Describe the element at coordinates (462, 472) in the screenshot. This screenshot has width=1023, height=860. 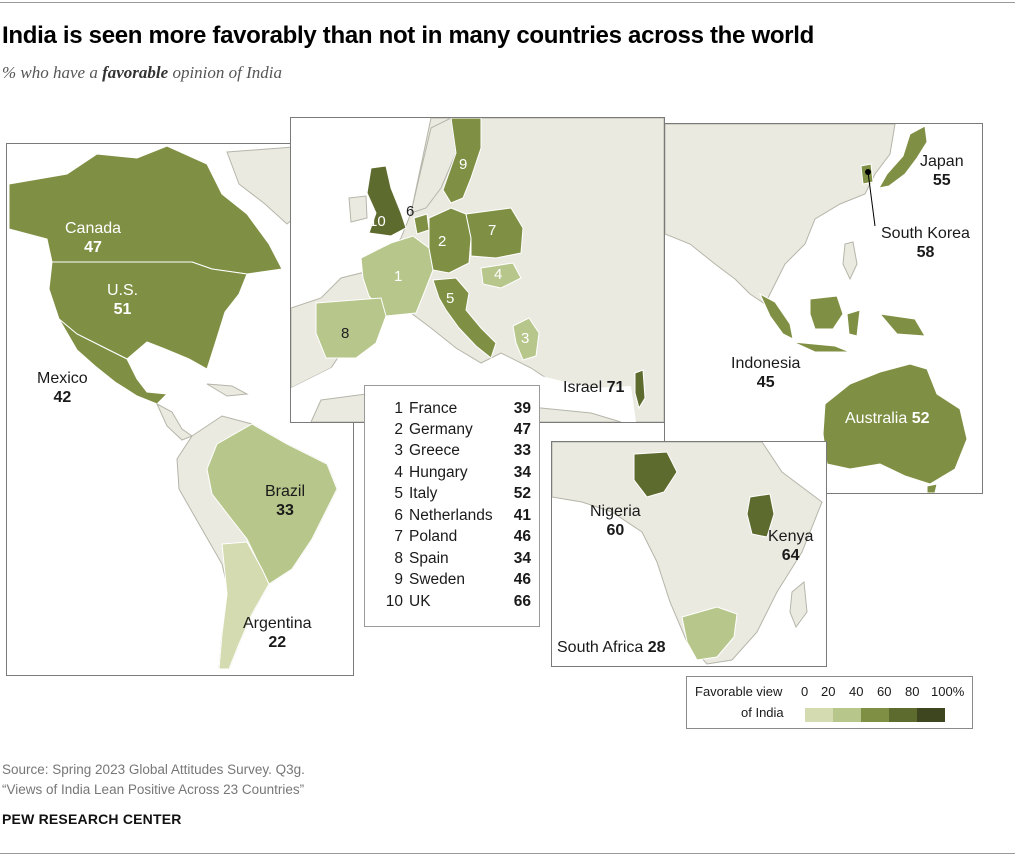
I see `key-row-hungary: 4 Hungary 34` at that location.